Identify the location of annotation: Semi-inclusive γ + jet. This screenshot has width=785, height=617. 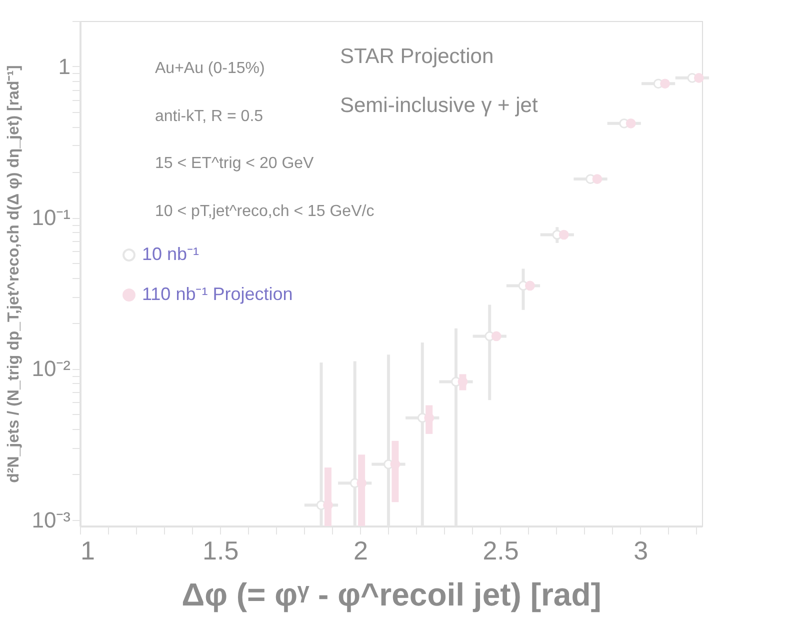
(439, 105).